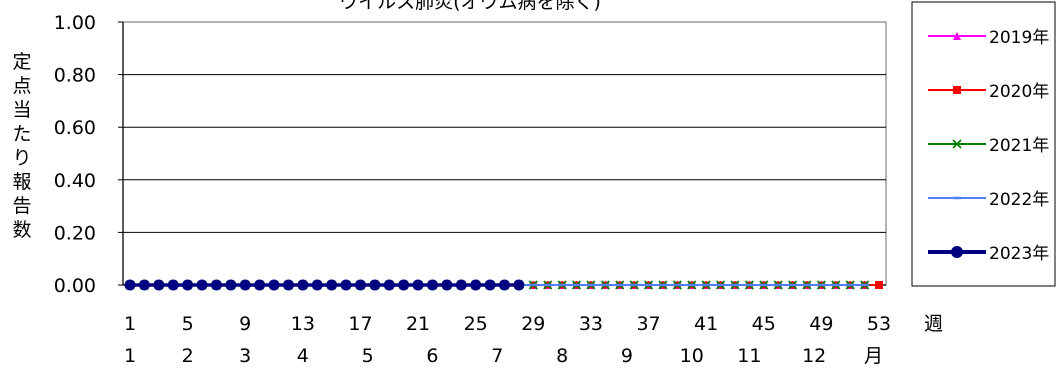 This screenshot has width=1058, height=372. I want to click on month-label-5: 6, so click(432, 356).